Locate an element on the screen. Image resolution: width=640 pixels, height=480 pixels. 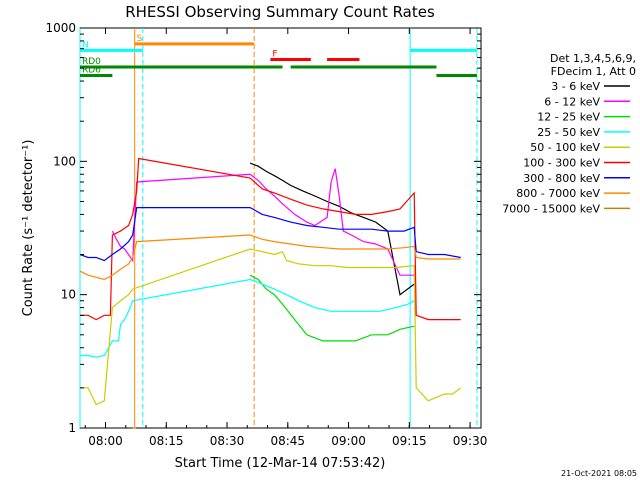
timestamp: 21-Oct-2021 08:05 is located at coordinates (599, 473).